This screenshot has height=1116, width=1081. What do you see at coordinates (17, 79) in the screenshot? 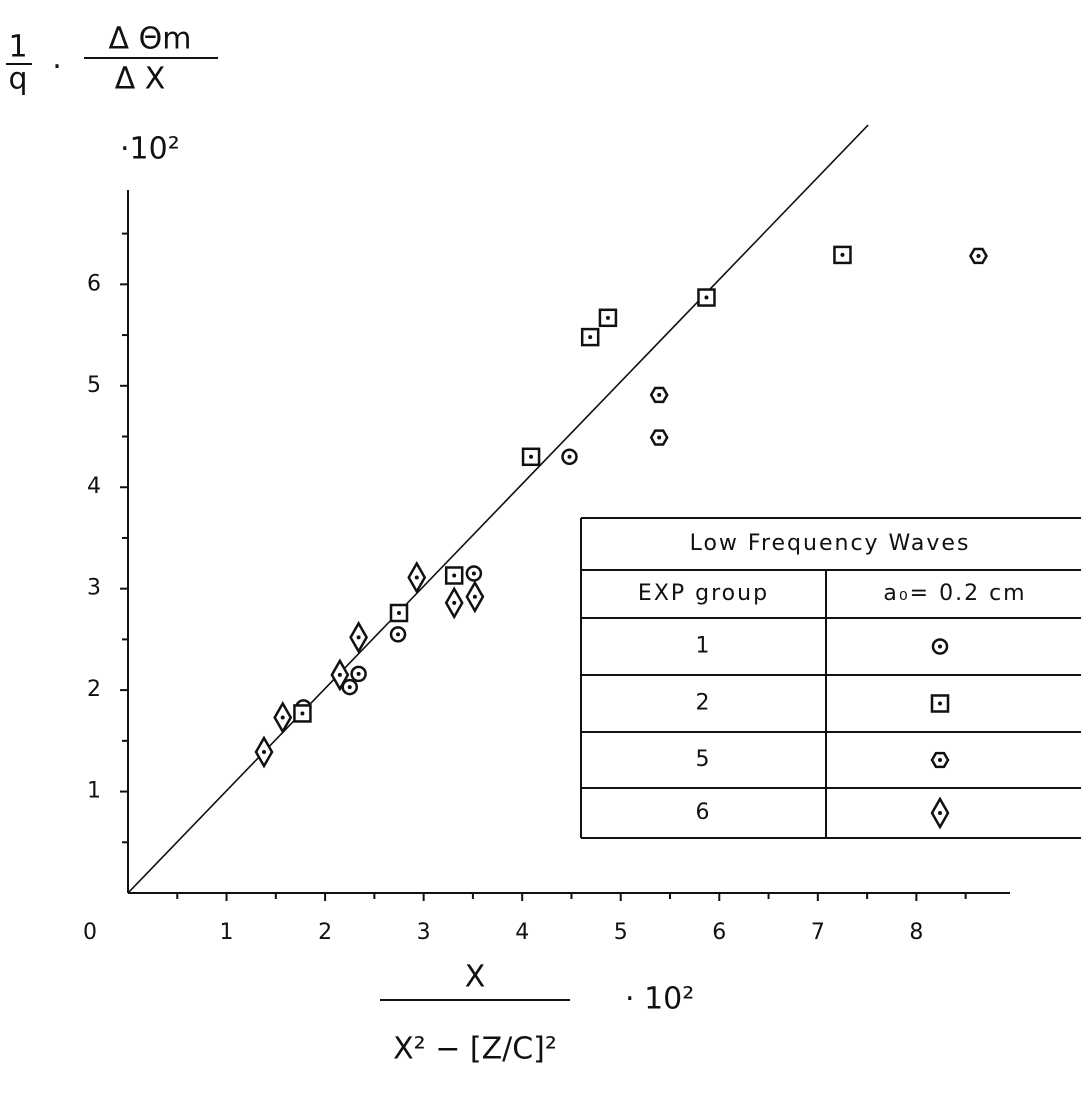
I see `y-label-part: q` at bounding box center [17, 79].